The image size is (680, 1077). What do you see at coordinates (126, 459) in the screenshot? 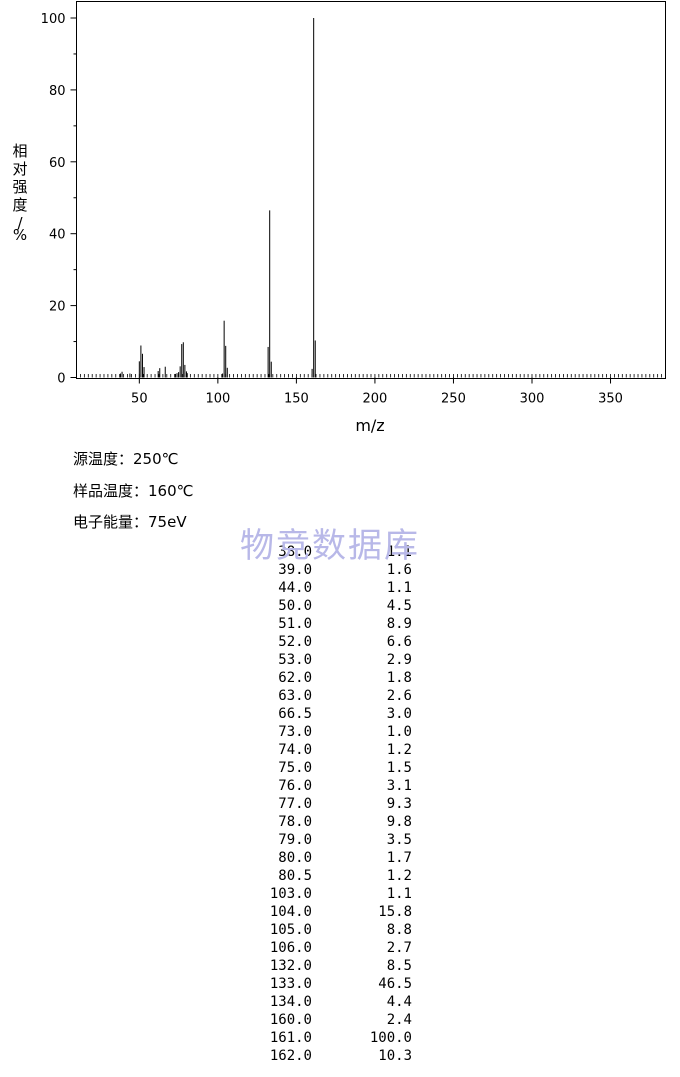
I see `source-temperature: 源温度：250℃` at bounding box center [126, 459].